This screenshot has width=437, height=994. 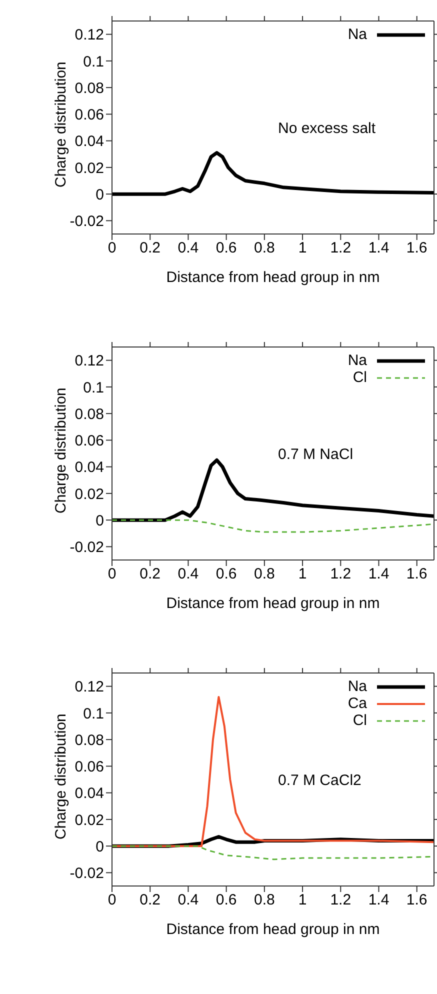 I want to click on annotation: No excess salt, so click(x=327, y=128).